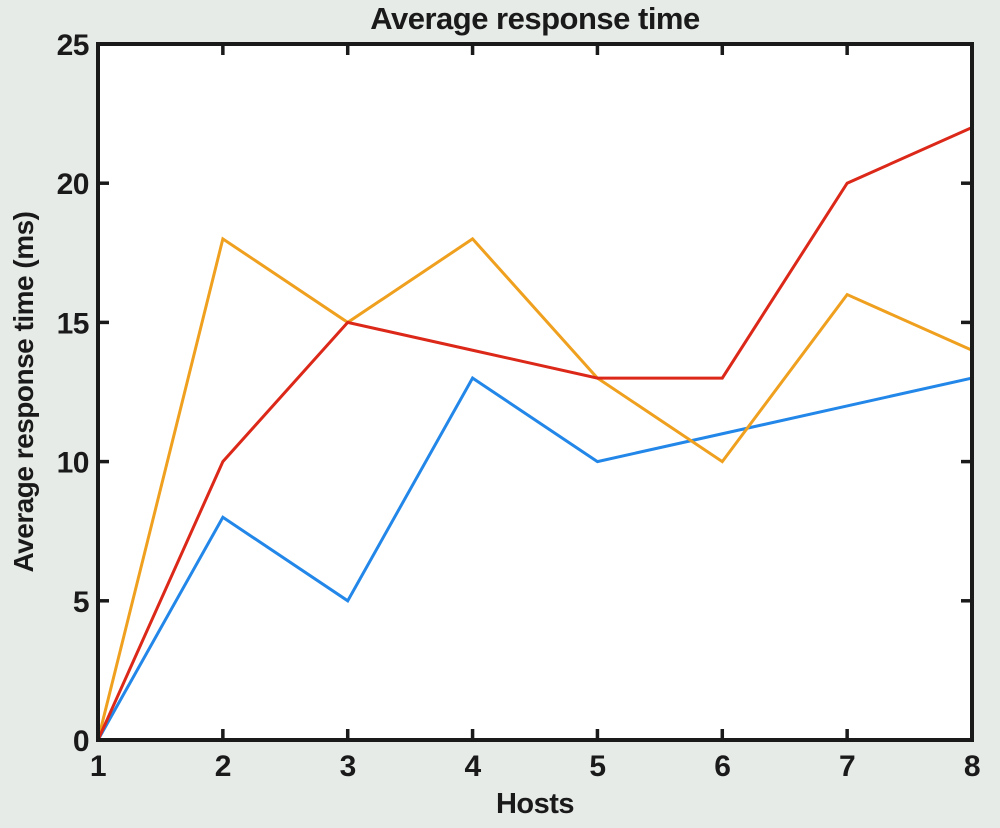 The width and height of the screenshot is (1000, 828). What do you see at coordinates (535, 804) in the screenshot?
I see `x-axis-label: Hosts` at bounding box center [535, 804].